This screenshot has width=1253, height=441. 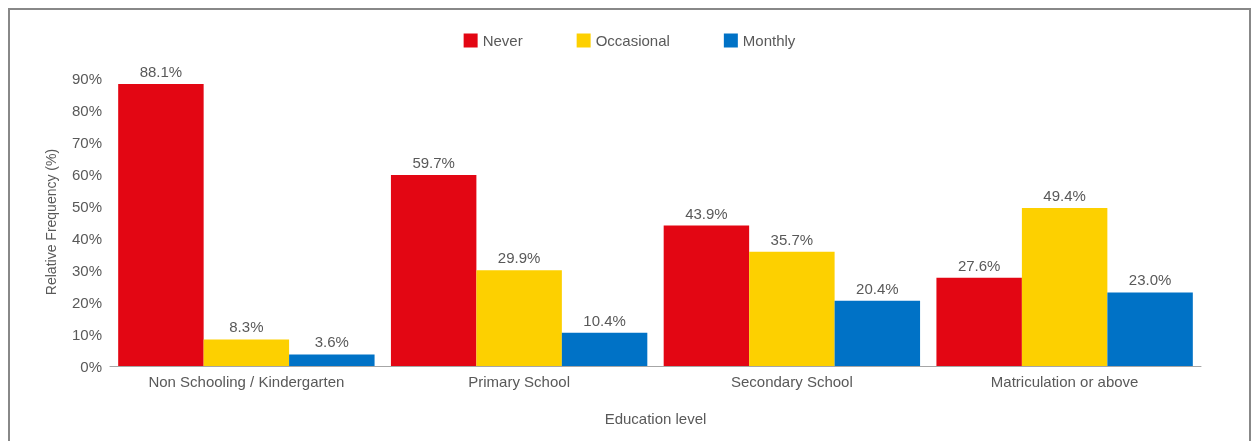 What do you see at coordinates (1064, 381) in the screenshot?
I see `x-tick-label: Matriculation or above` at bounding box center [1064, 381].